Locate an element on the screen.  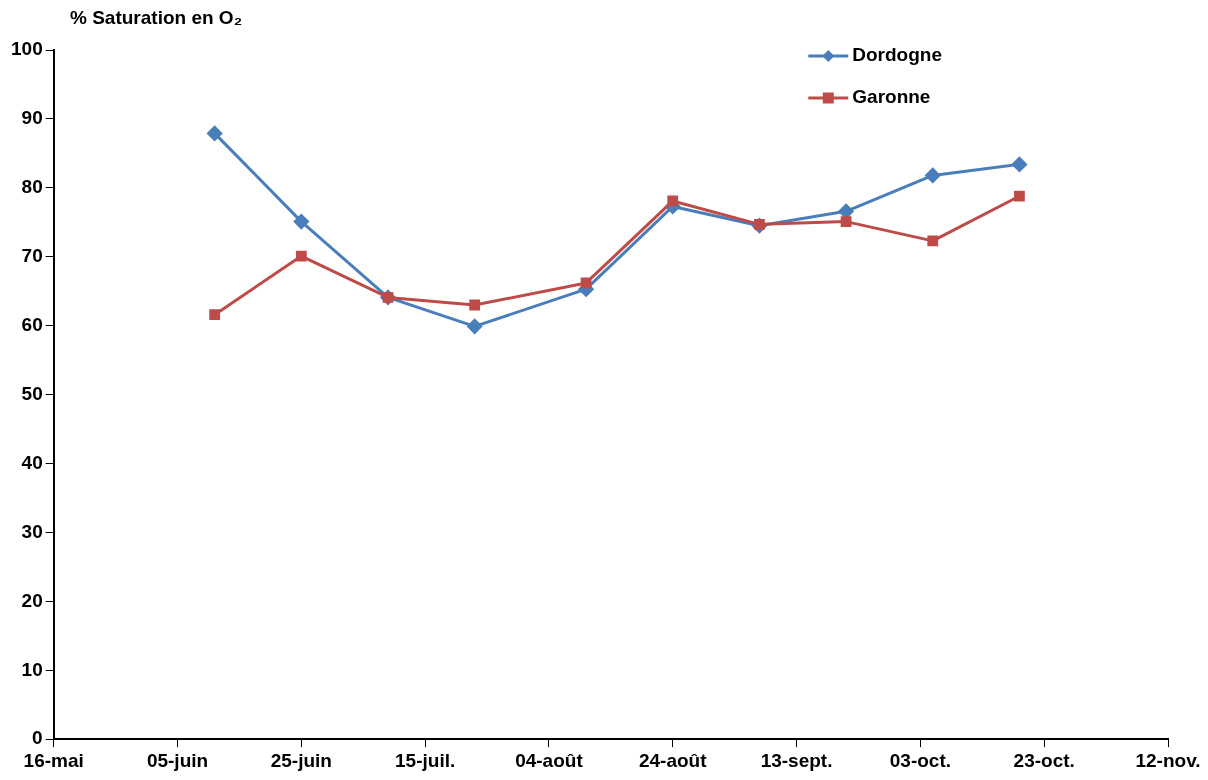
x-tick-label: 15-juil. is located at coordinates (425, 760).